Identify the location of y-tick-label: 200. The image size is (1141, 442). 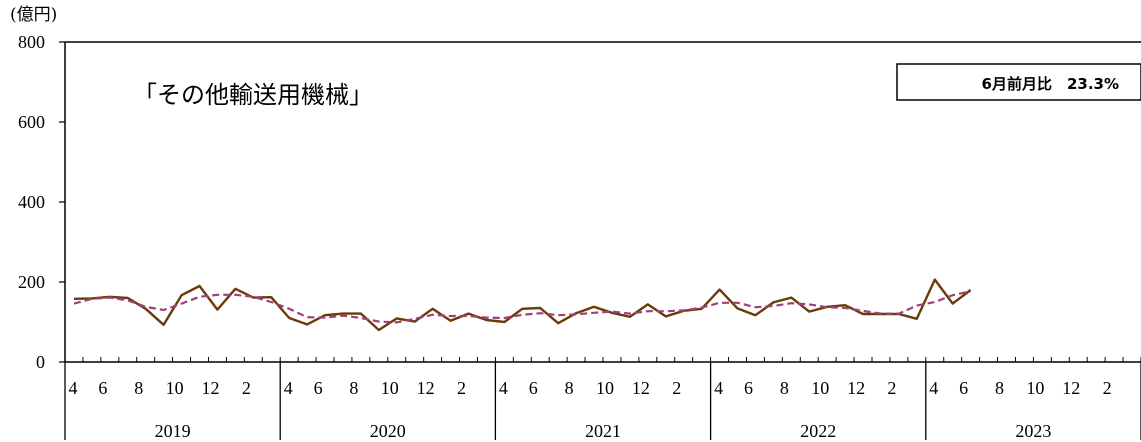
(31, 282).